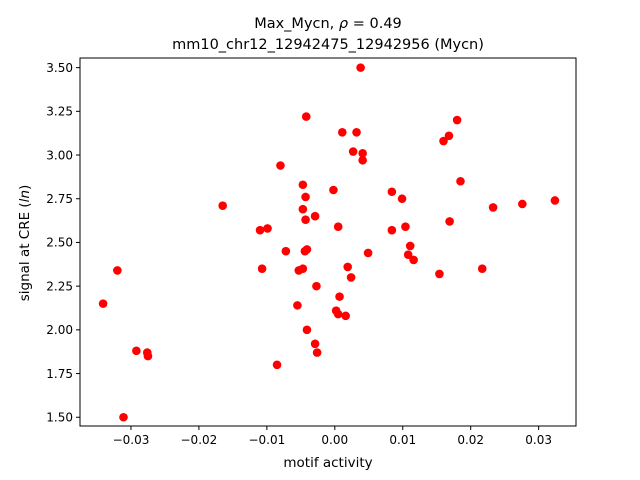 The height and width of the screenshot is (480, 640). What do you see at coordinates (328, 24) in the screenshot?
I see `chart-title-line1: Max_Mycn, ρ = 0.49` at bounding box center [328, 24].